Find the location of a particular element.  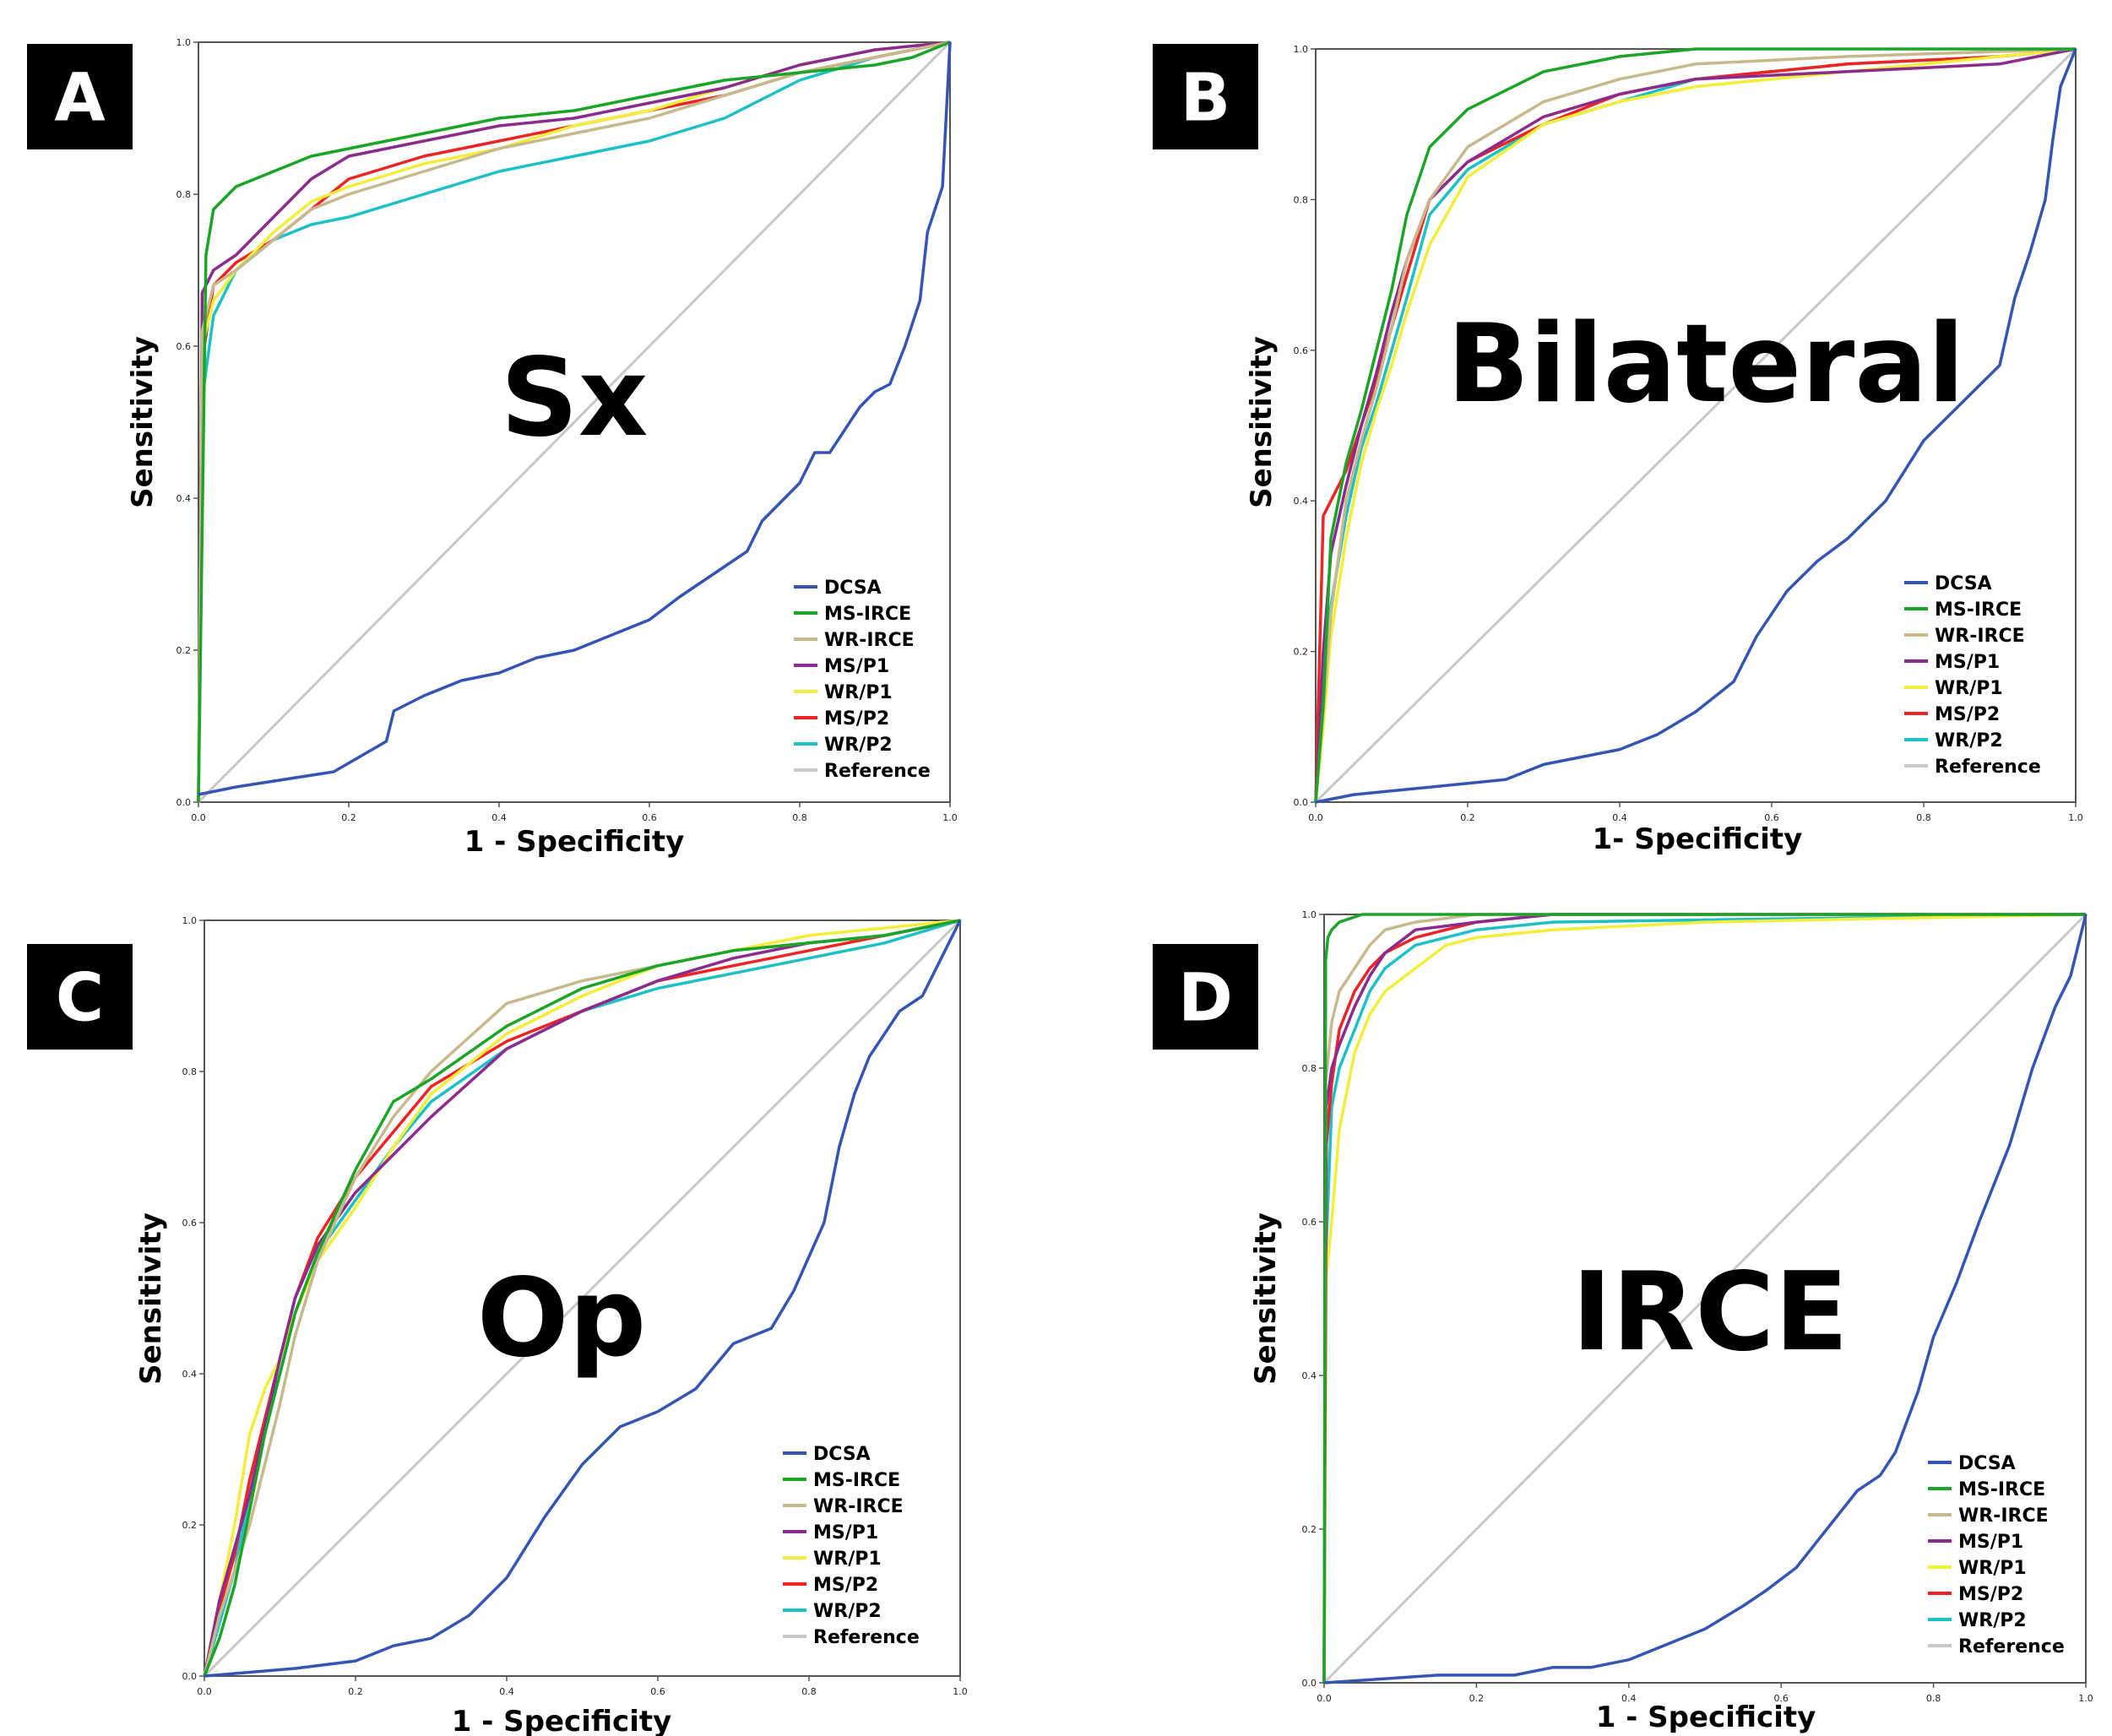

panel-c-x-axis-title: 1 - Specificity is located at coordinates (562, 1721).